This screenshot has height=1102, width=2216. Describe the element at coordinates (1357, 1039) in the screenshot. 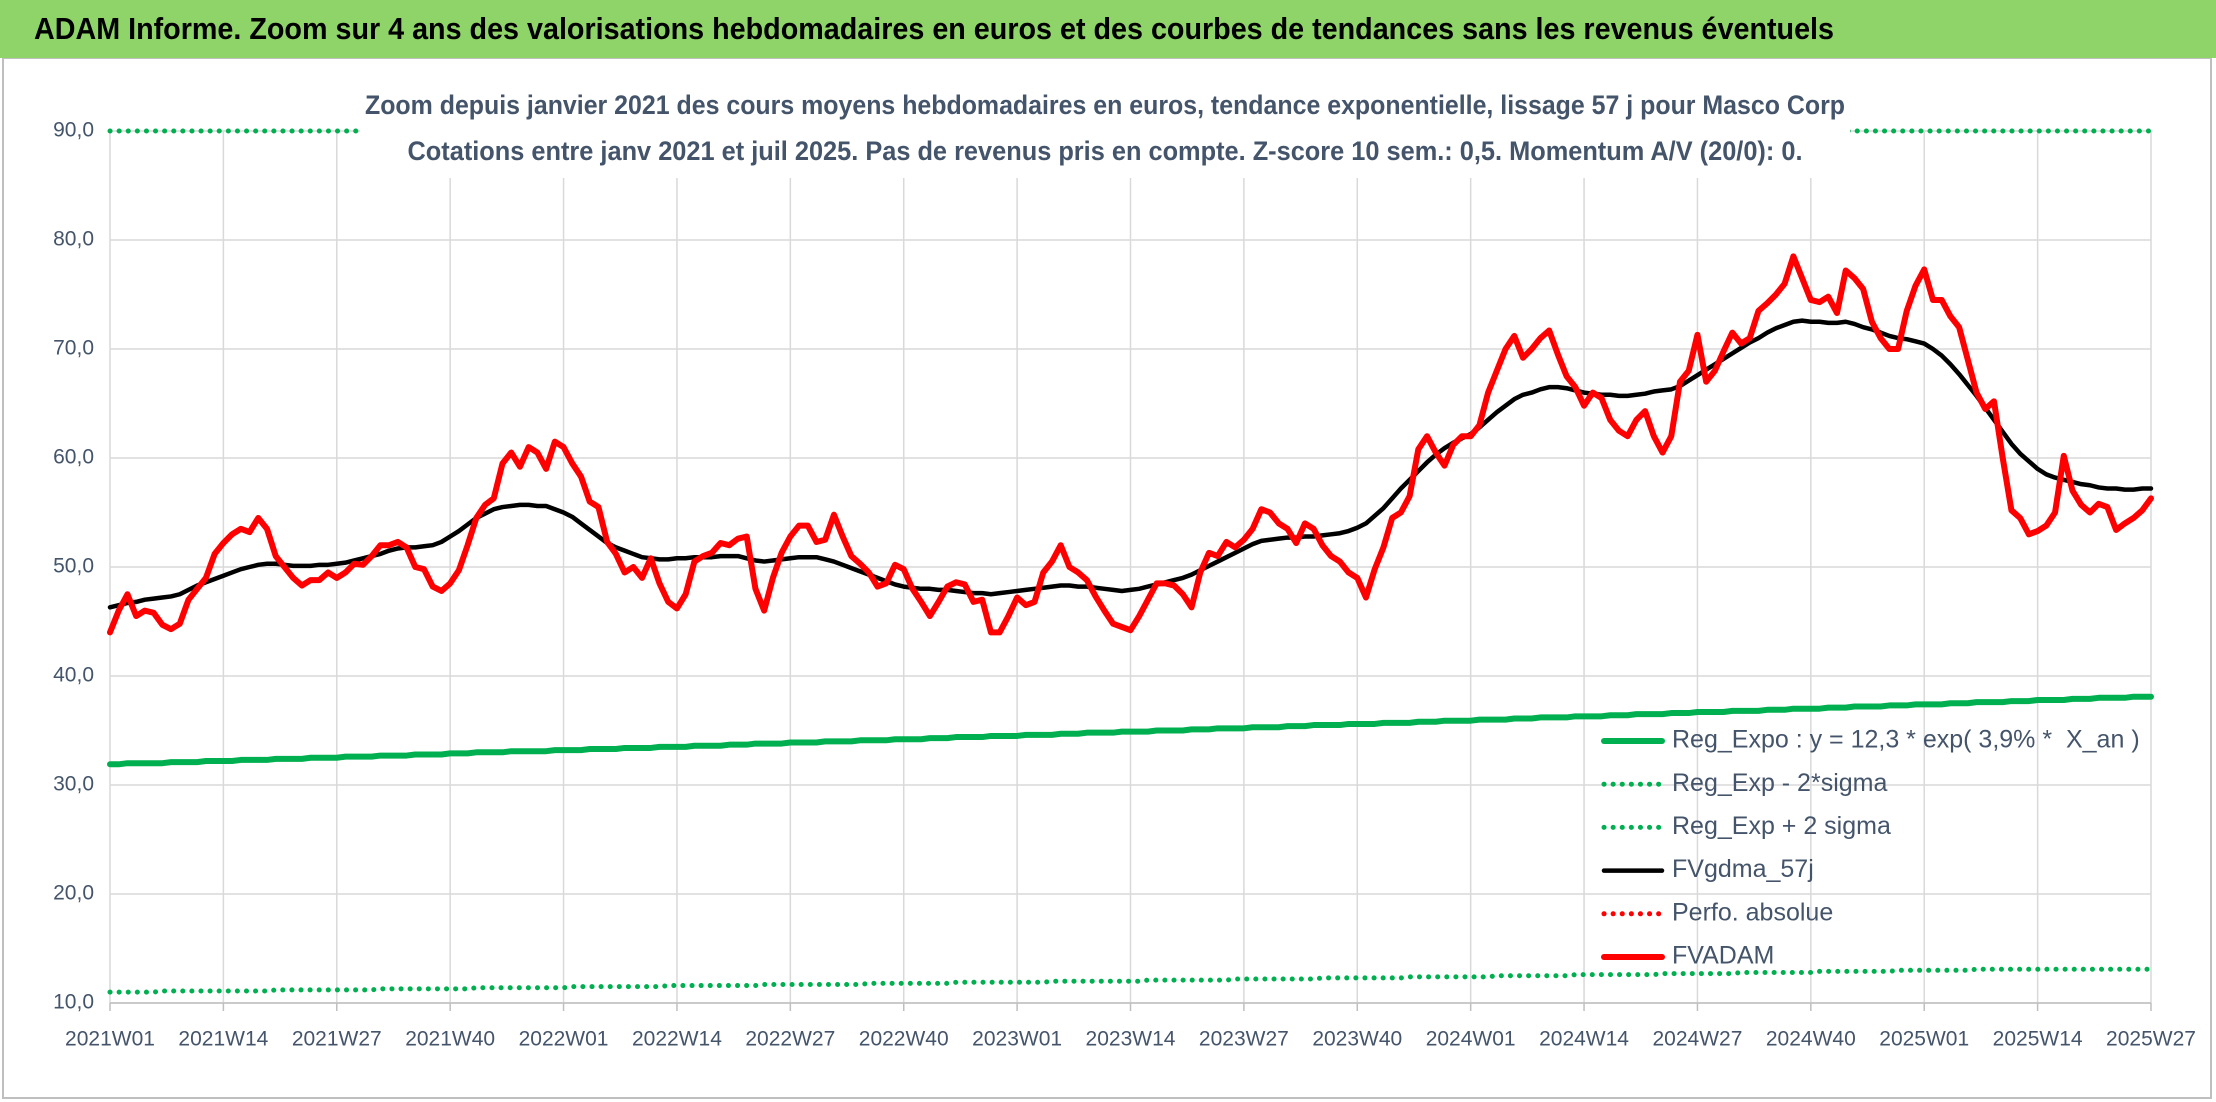

I see `x-tick-label: 2023W40` at that location.